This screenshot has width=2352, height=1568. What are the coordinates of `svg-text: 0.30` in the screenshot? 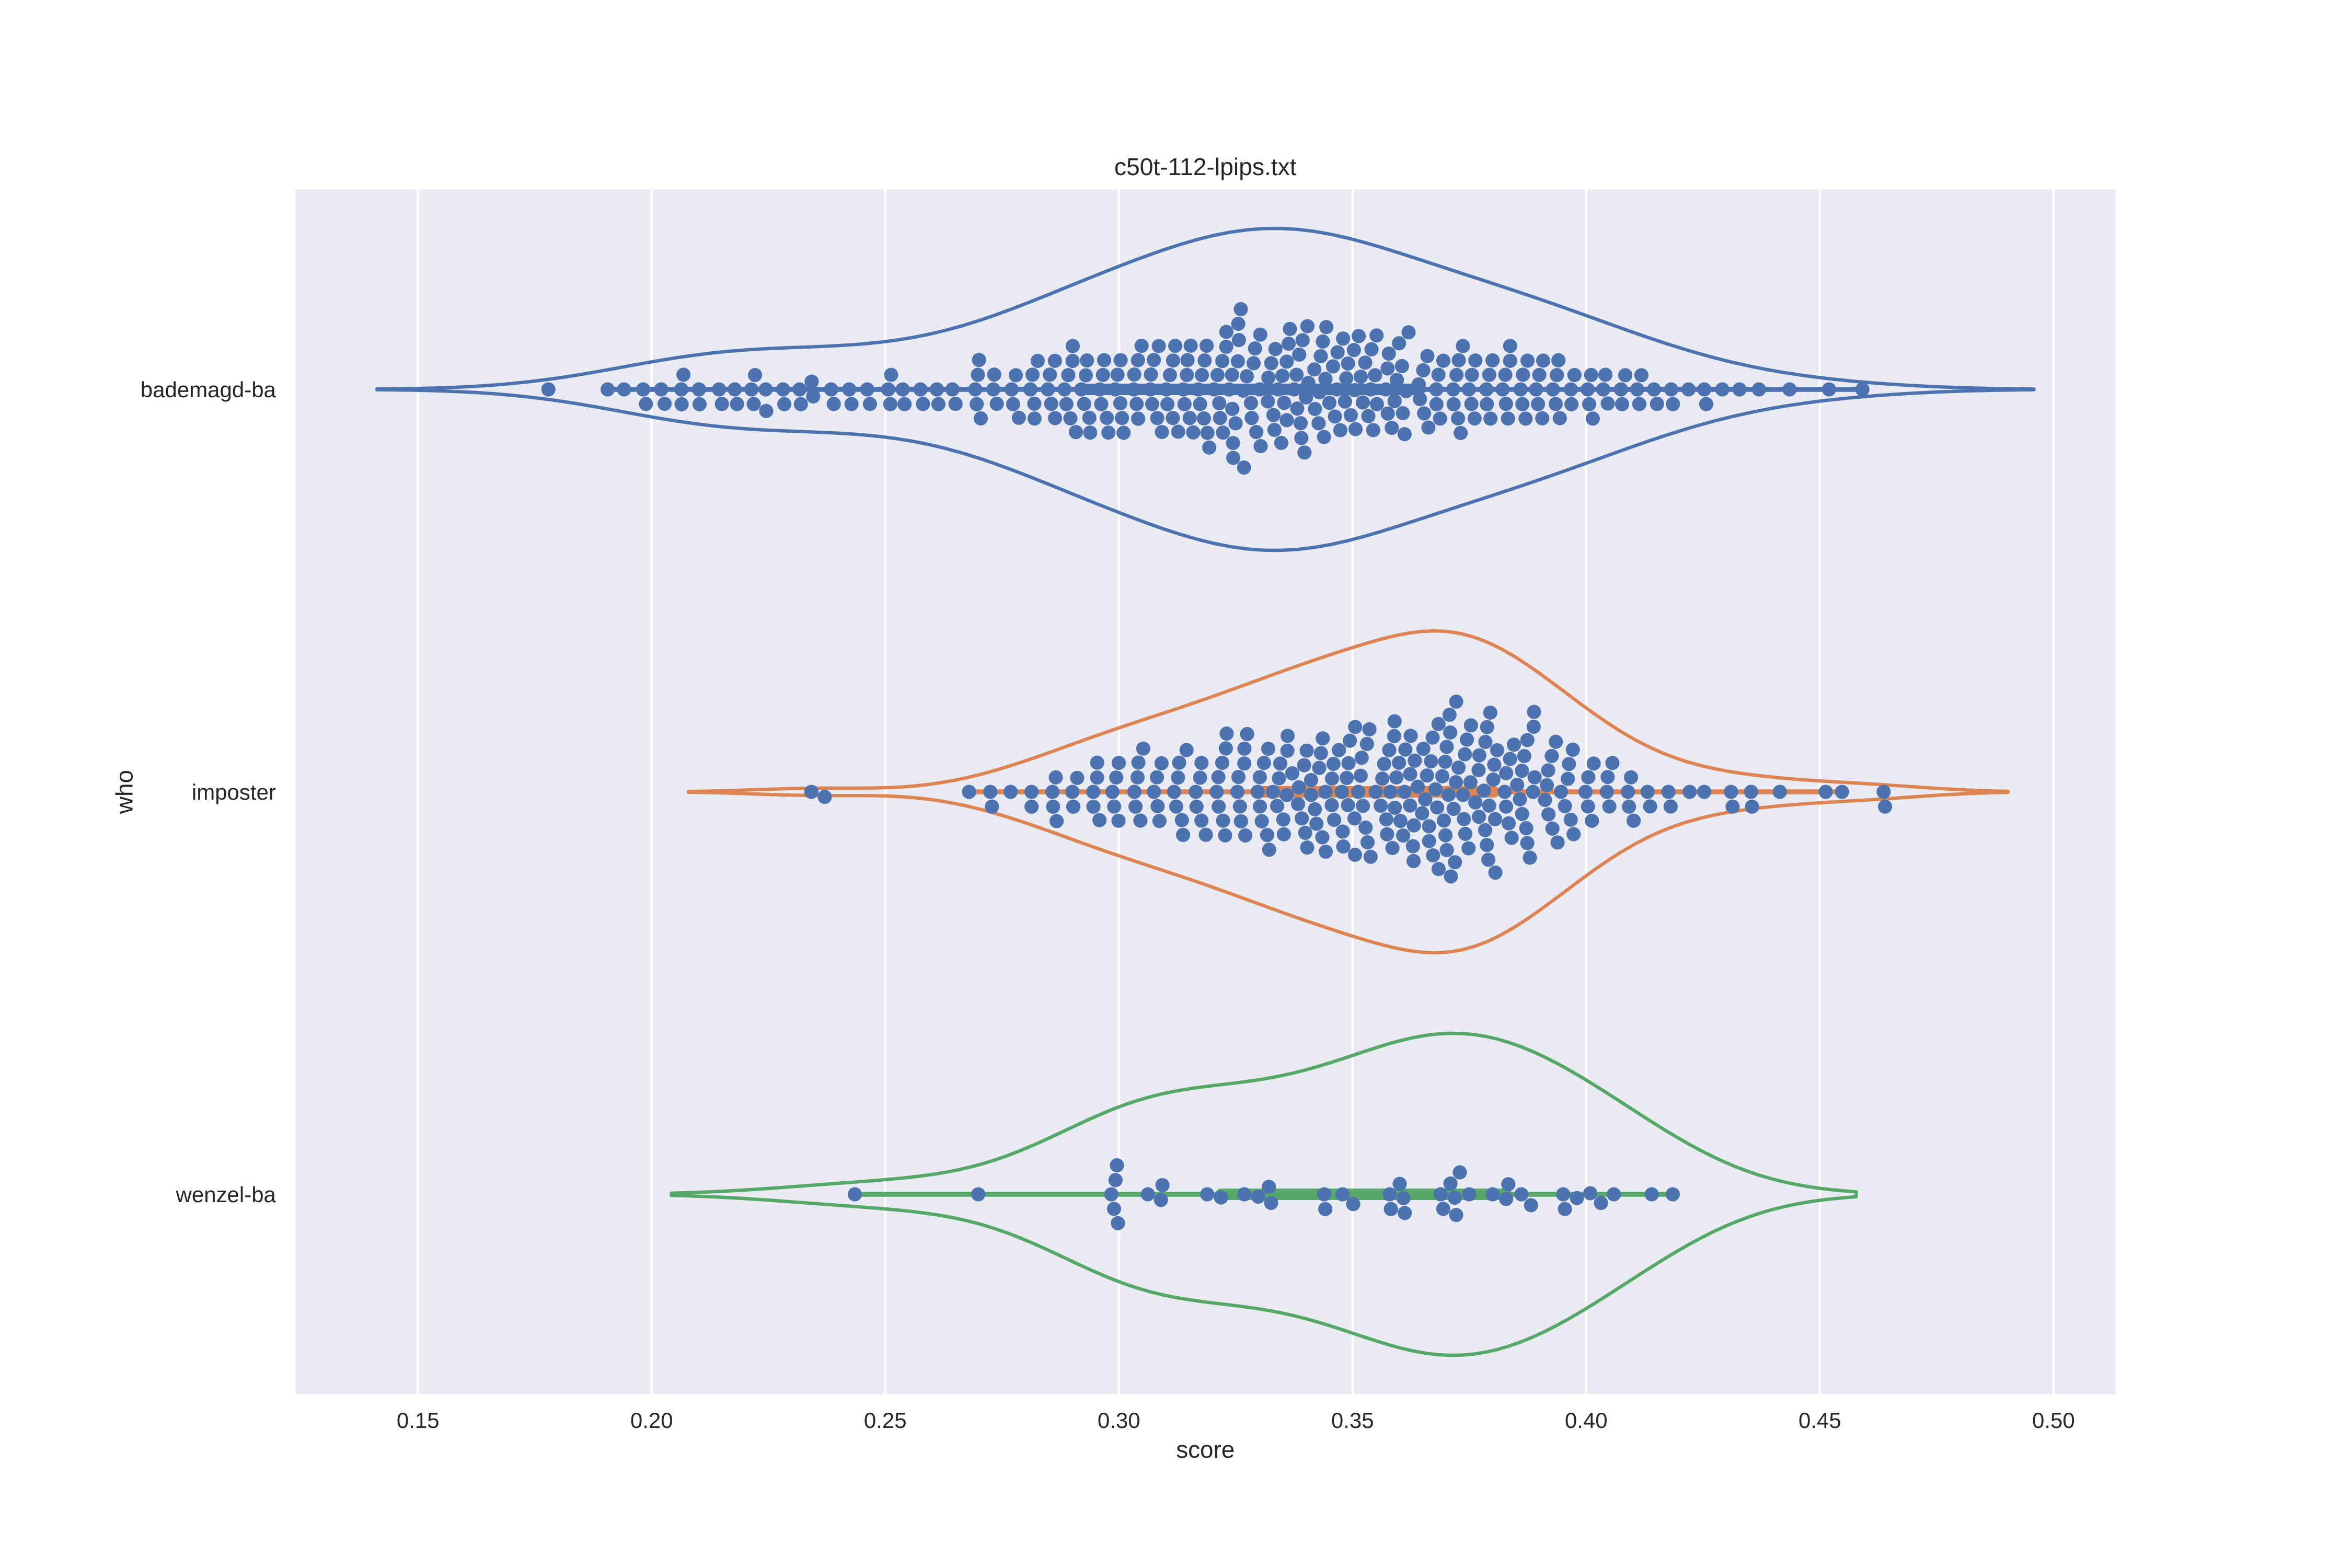 It's located at (1119, 1420).